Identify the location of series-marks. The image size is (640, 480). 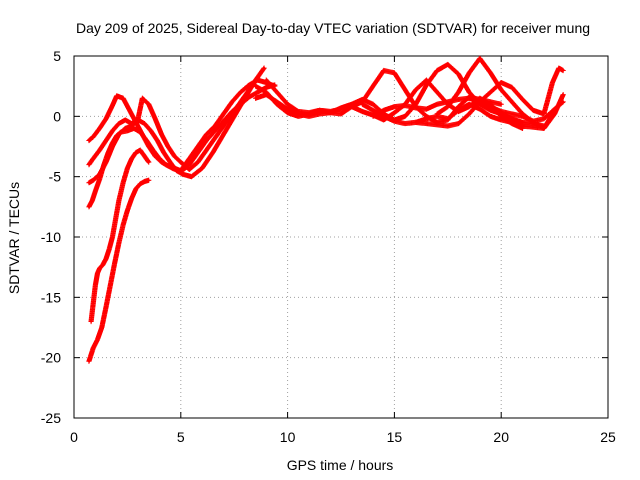
(173, 124).